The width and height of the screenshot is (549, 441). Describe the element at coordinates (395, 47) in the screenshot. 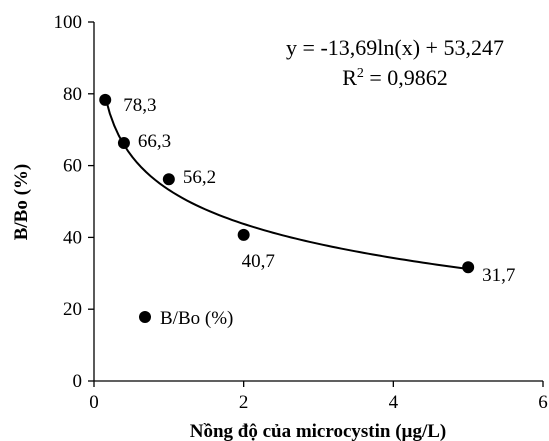

I see `trend-equation: y = -13,69ln(x) + 53,247` at that location.